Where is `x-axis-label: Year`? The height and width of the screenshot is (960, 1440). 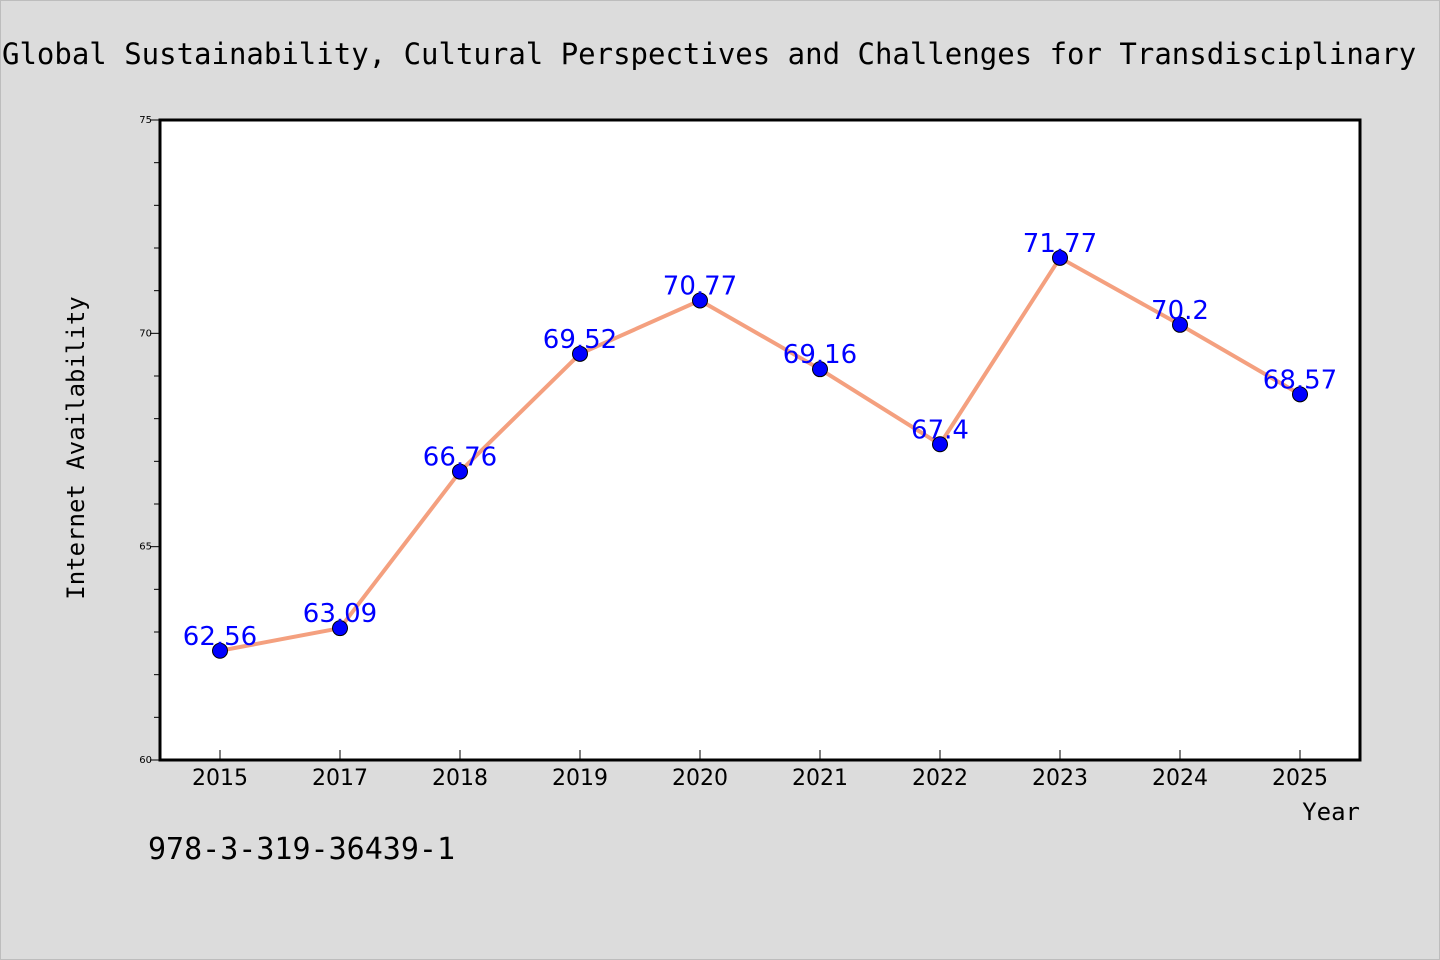 x-axis-label: Year is located at coordinates (1331, 812).